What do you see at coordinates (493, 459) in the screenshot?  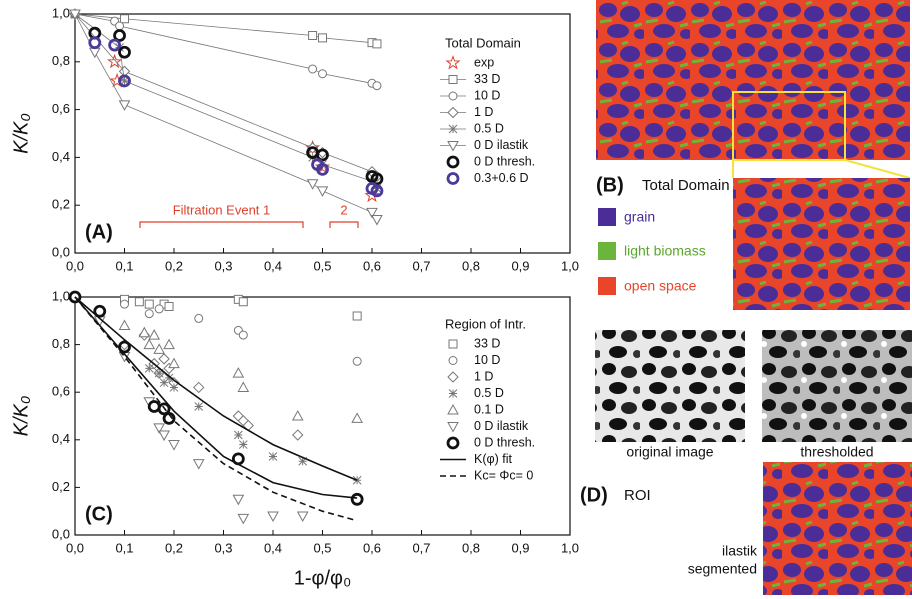 I see `legend-label: K(φ) fit` at bounding box center [493, 459].